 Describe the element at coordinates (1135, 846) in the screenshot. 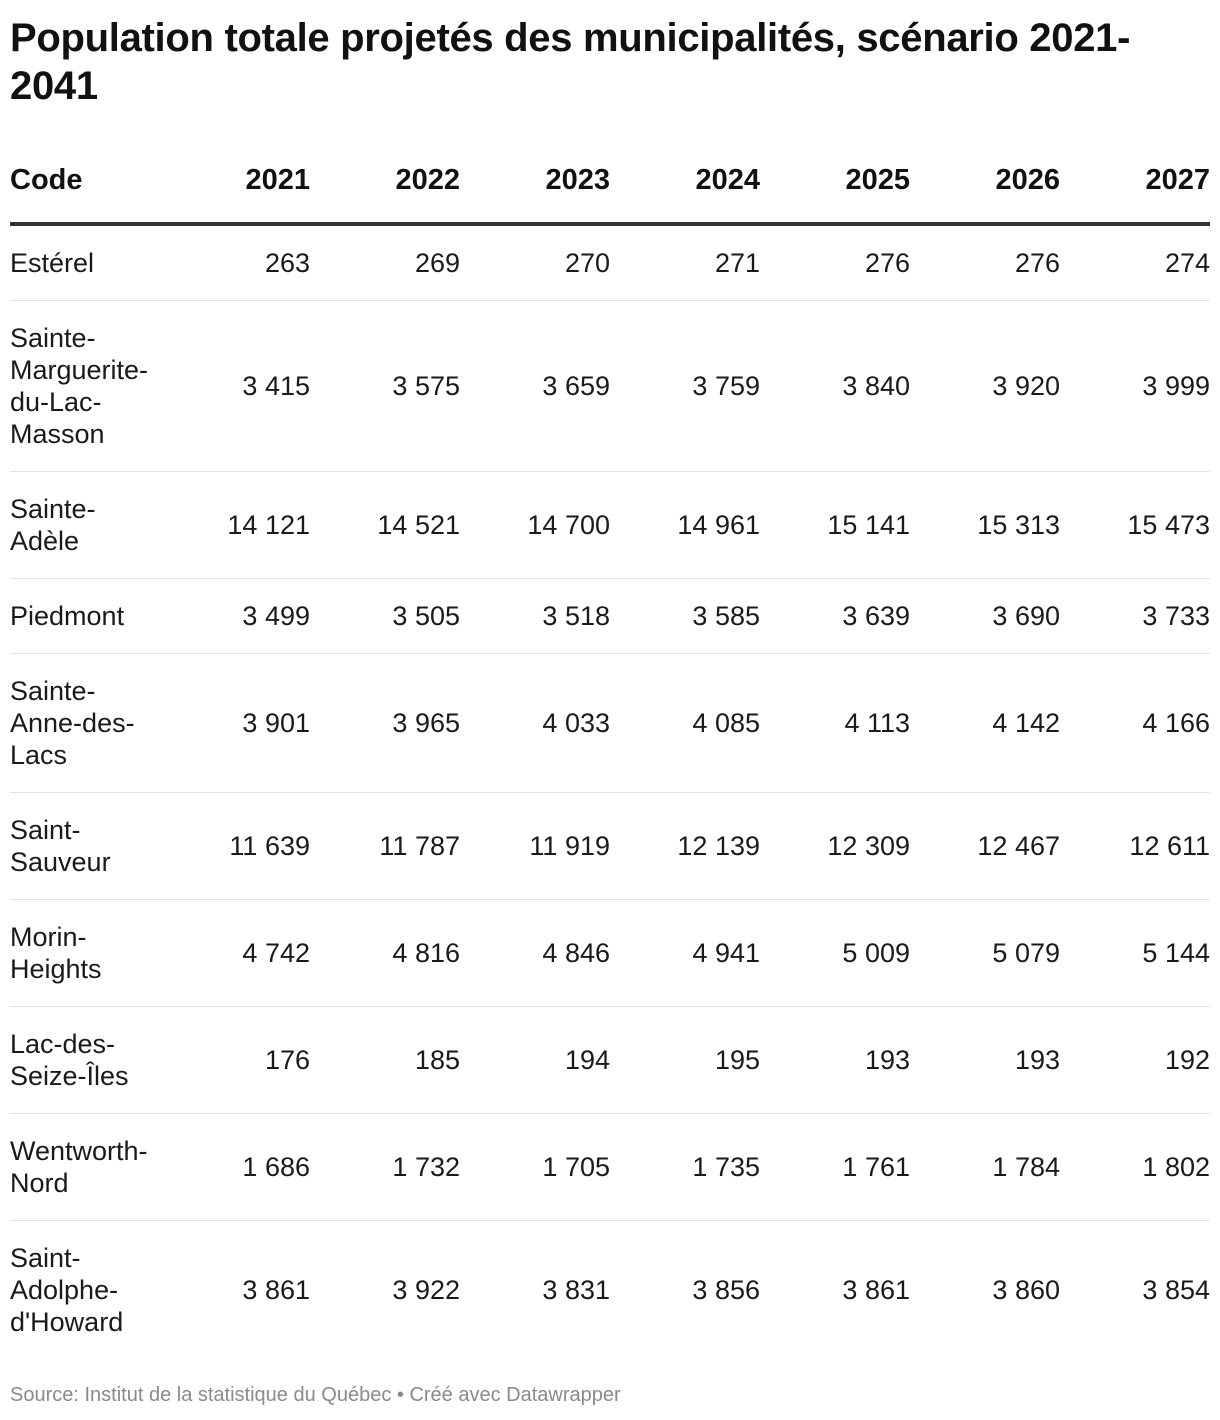

I see `population-value: 12 611` at that location.